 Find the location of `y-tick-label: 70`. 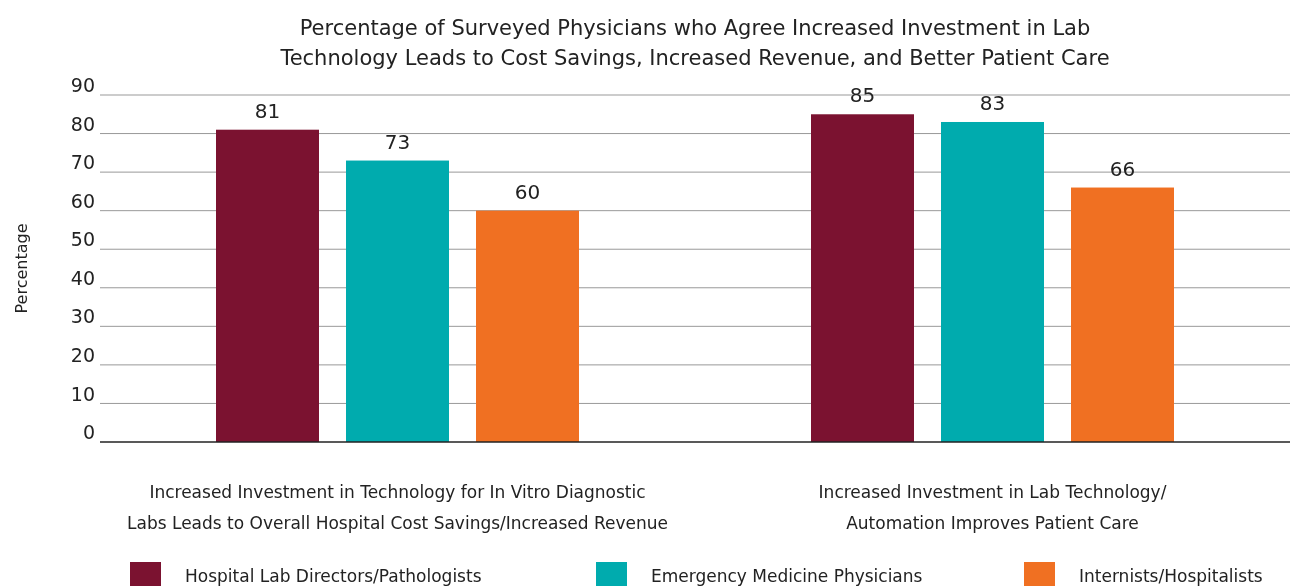

y-tick-label: 70 is located at coordinates (82, 162).